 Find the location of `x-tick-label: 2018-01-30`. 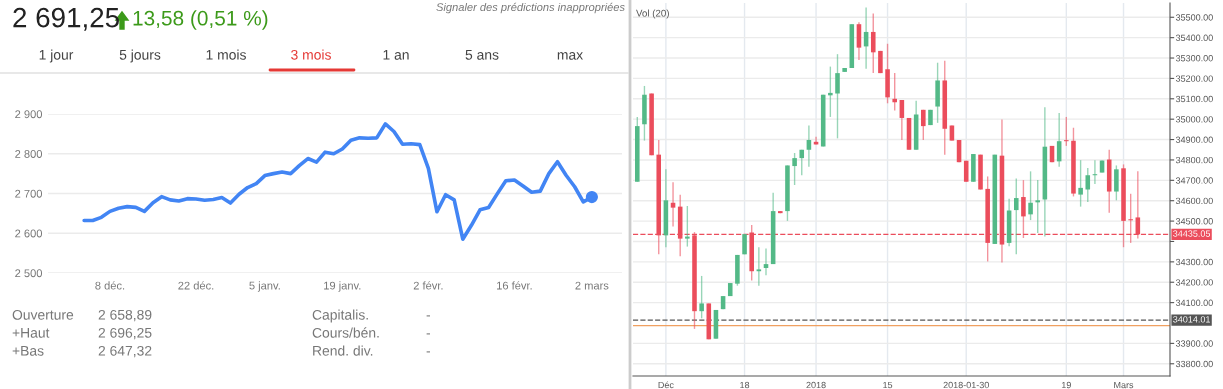

x-tick-label: 2018-01-30 is located at coordinates (966, 385).